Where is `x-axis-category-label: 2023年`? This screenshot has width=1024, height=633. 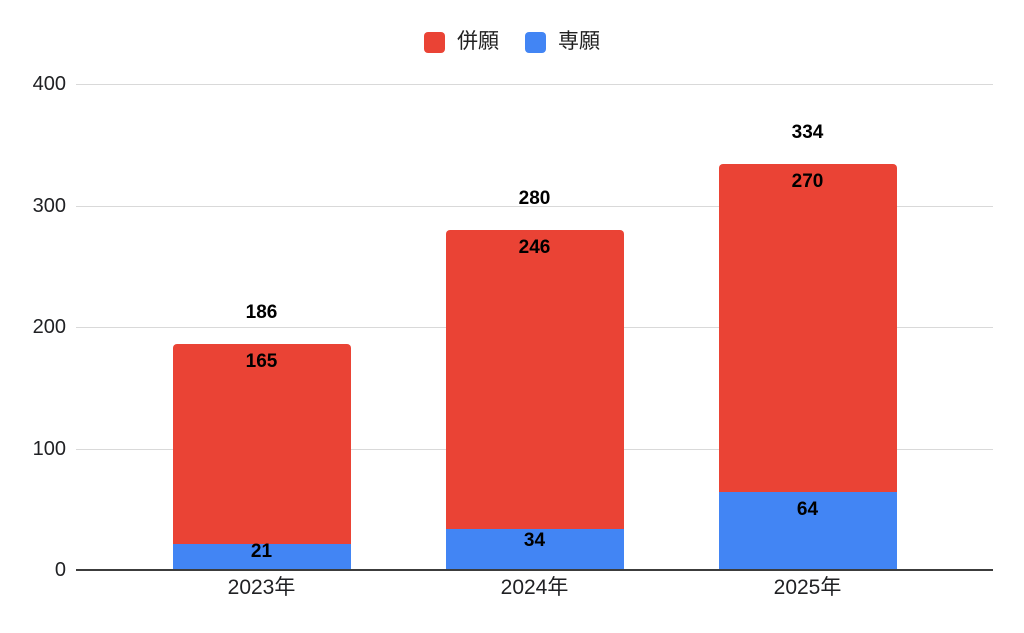 x-axis-category-label: 2023年 is located at coordinates (261, 587).